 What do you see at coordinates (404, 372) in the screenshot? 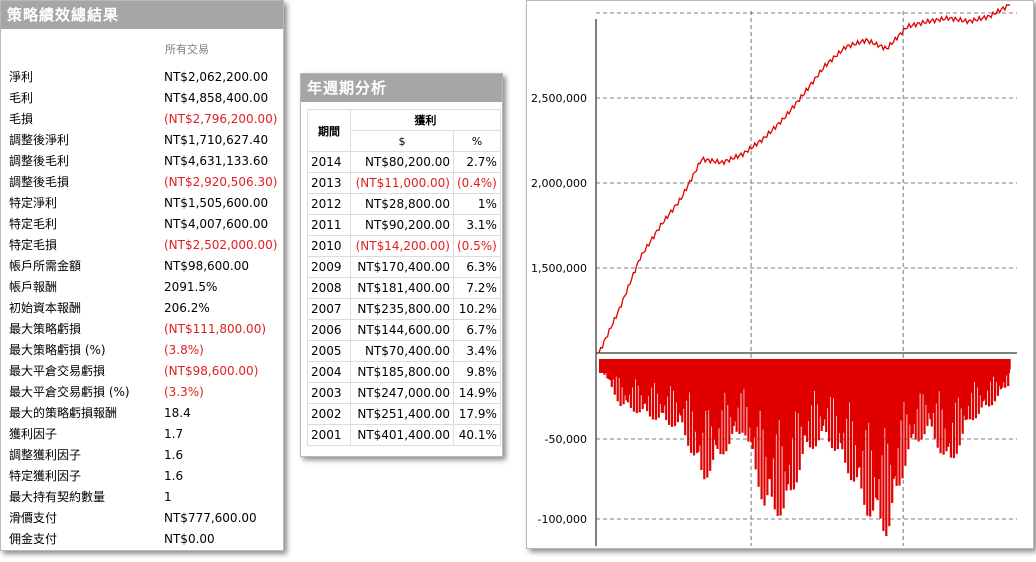
I see `annual-row: 2004 NT$185,800.00 9.8%` at bounding box center [404, 372].